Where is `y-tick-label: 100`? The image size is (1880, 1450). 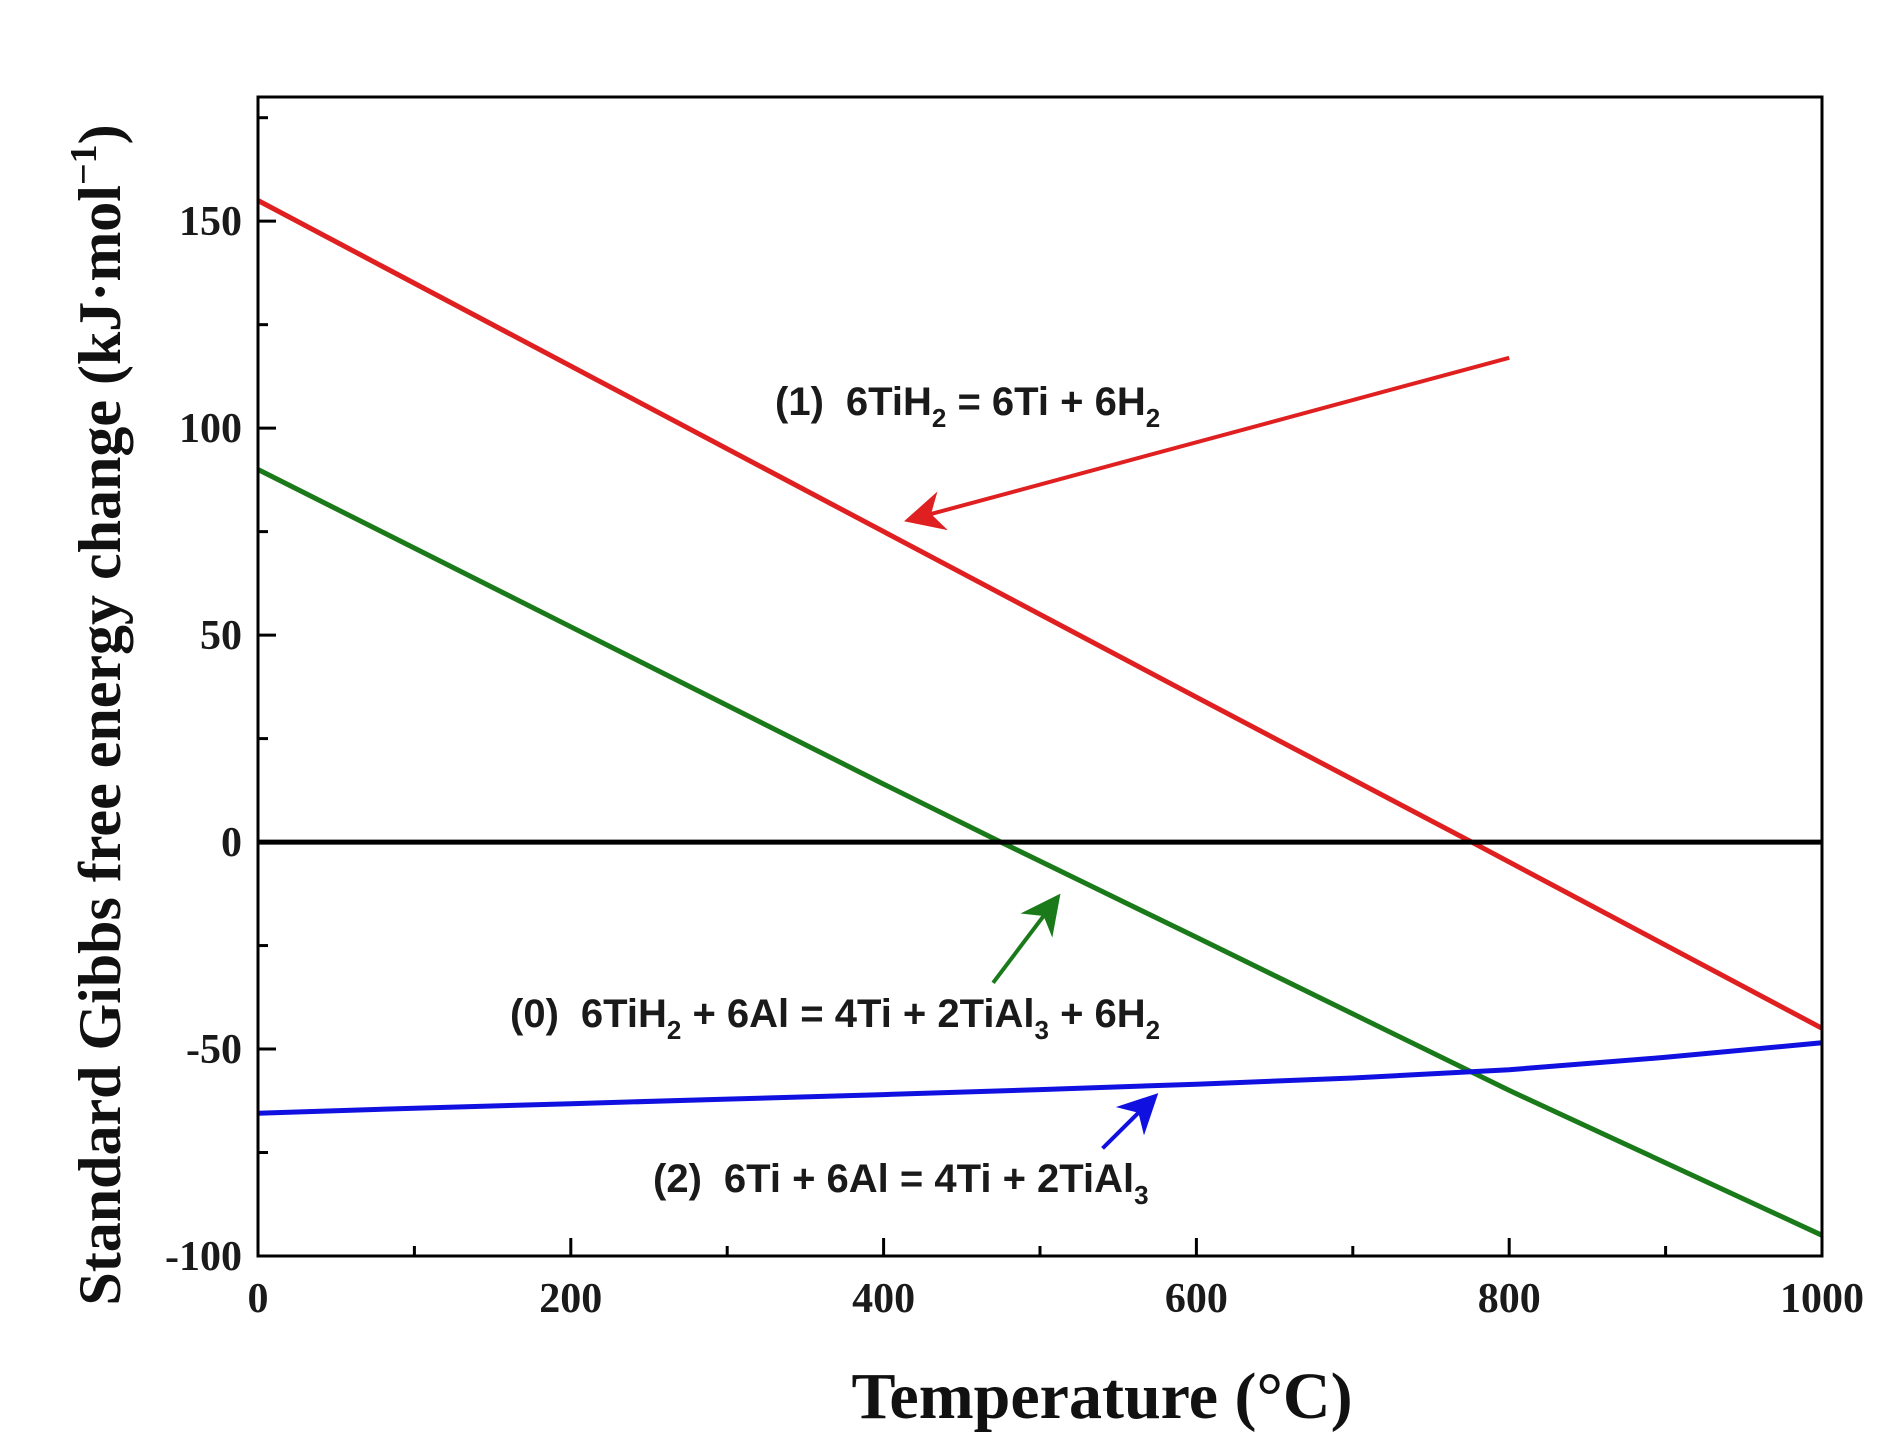 y-tick-label: 100 is located at coordinates (210, 429).